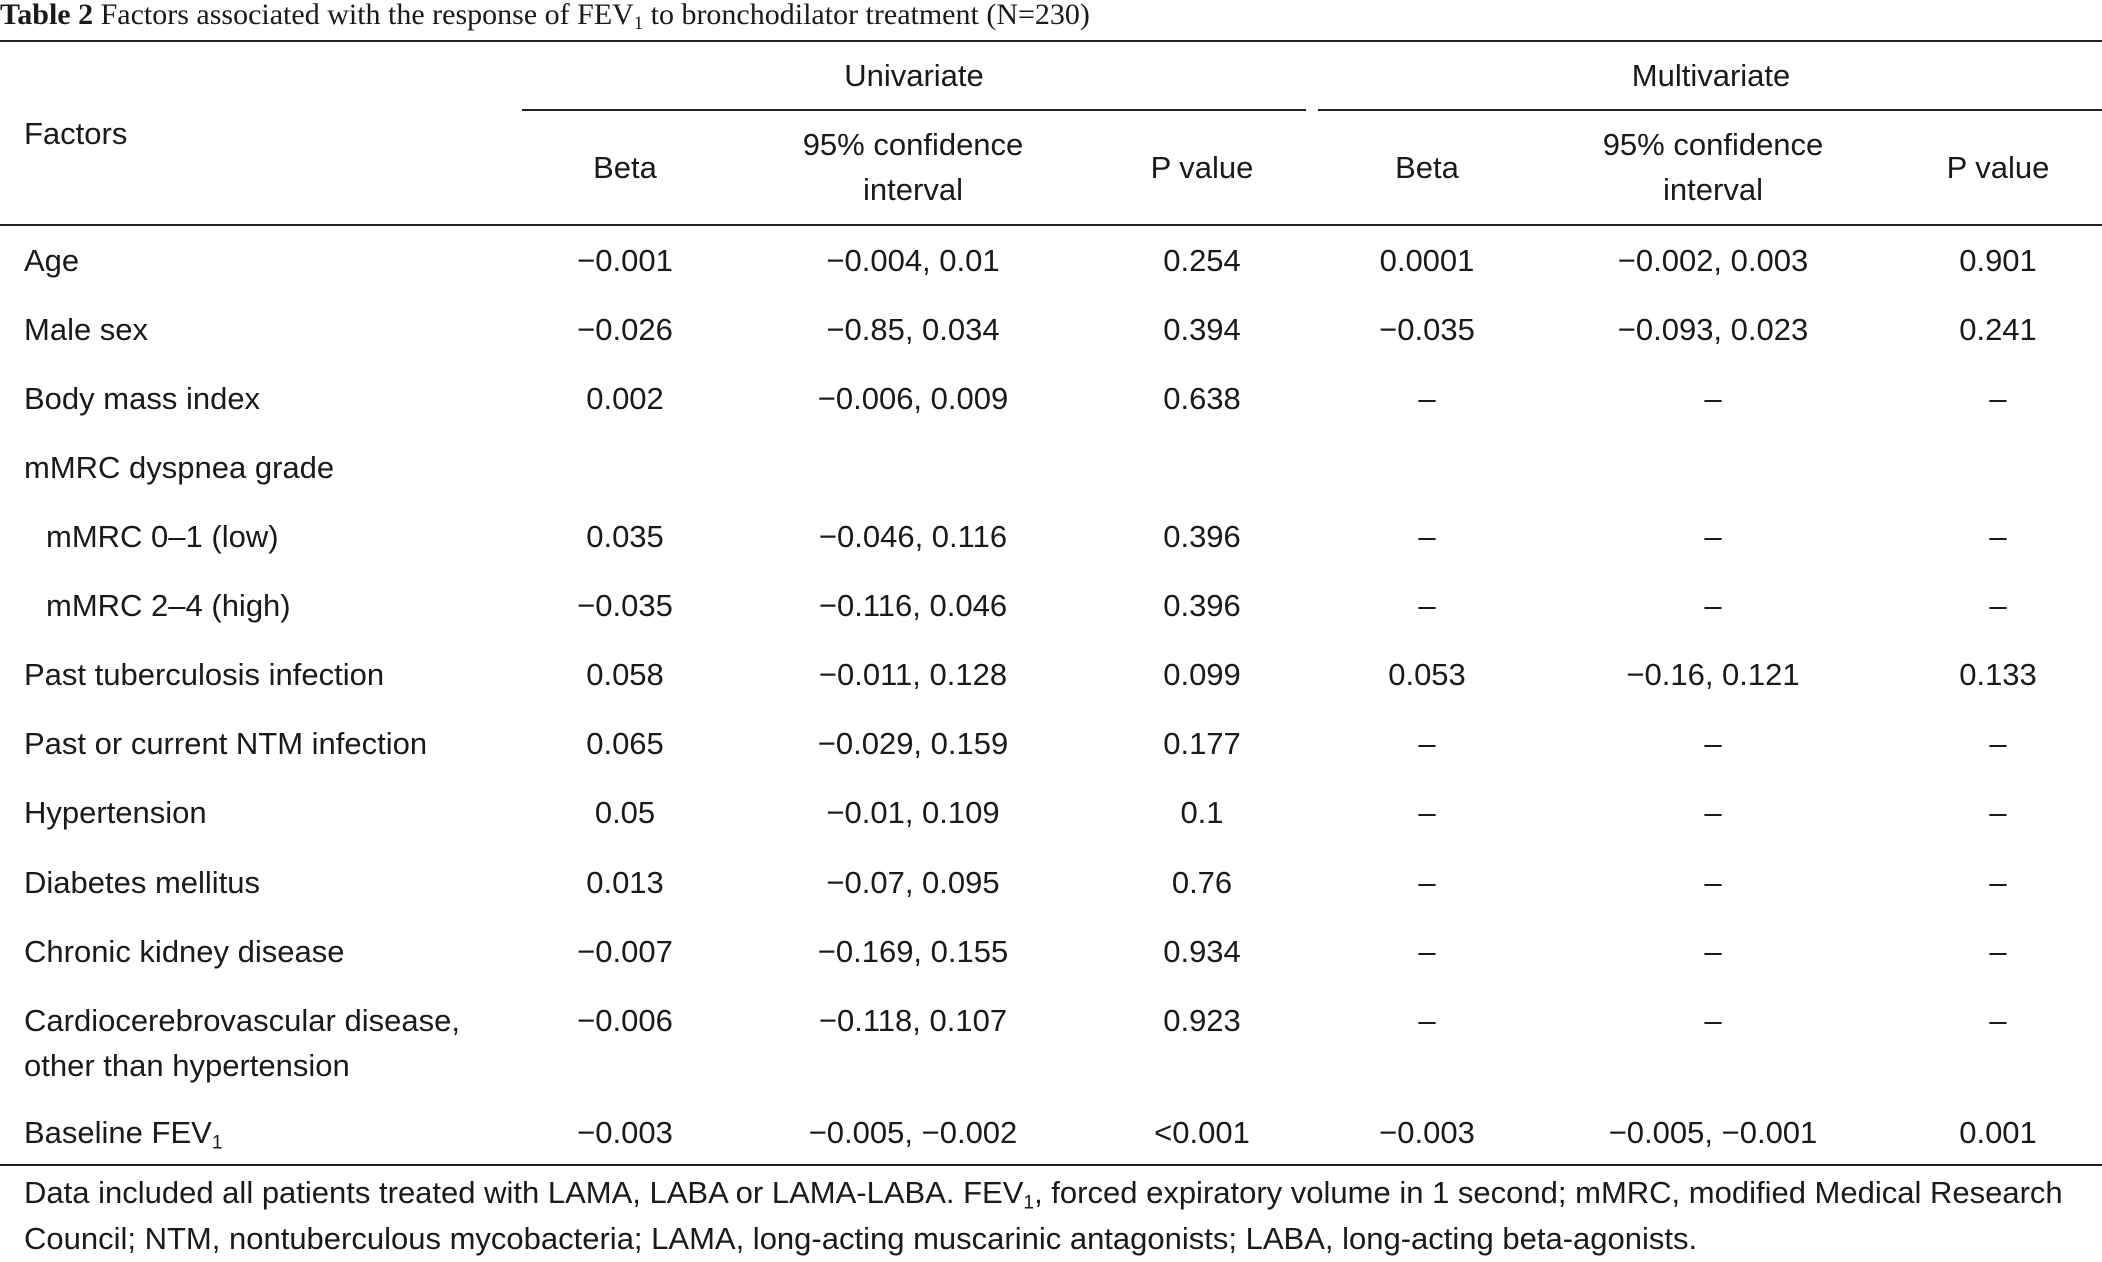 This screenshot has width=2102, height=1262. I want to click on caption-text-end: to bronchodilator treatment (N=230), so click(866, 15).